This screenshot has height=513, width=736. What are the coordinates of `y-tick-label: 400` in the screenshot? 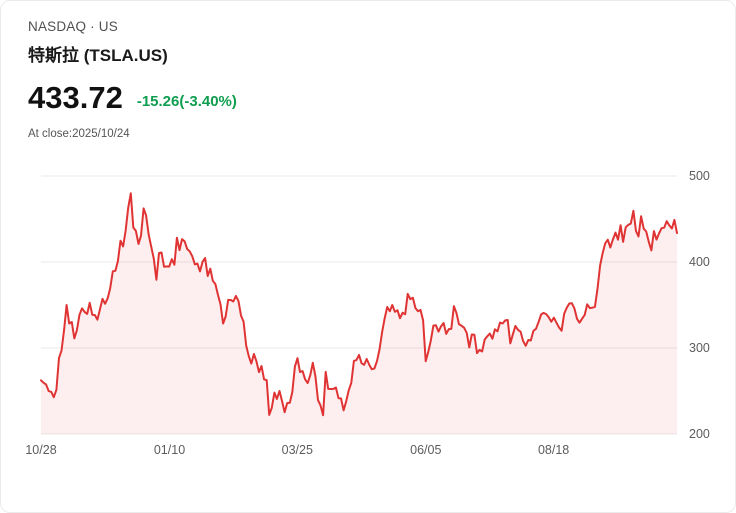 It's located at (699, 262).